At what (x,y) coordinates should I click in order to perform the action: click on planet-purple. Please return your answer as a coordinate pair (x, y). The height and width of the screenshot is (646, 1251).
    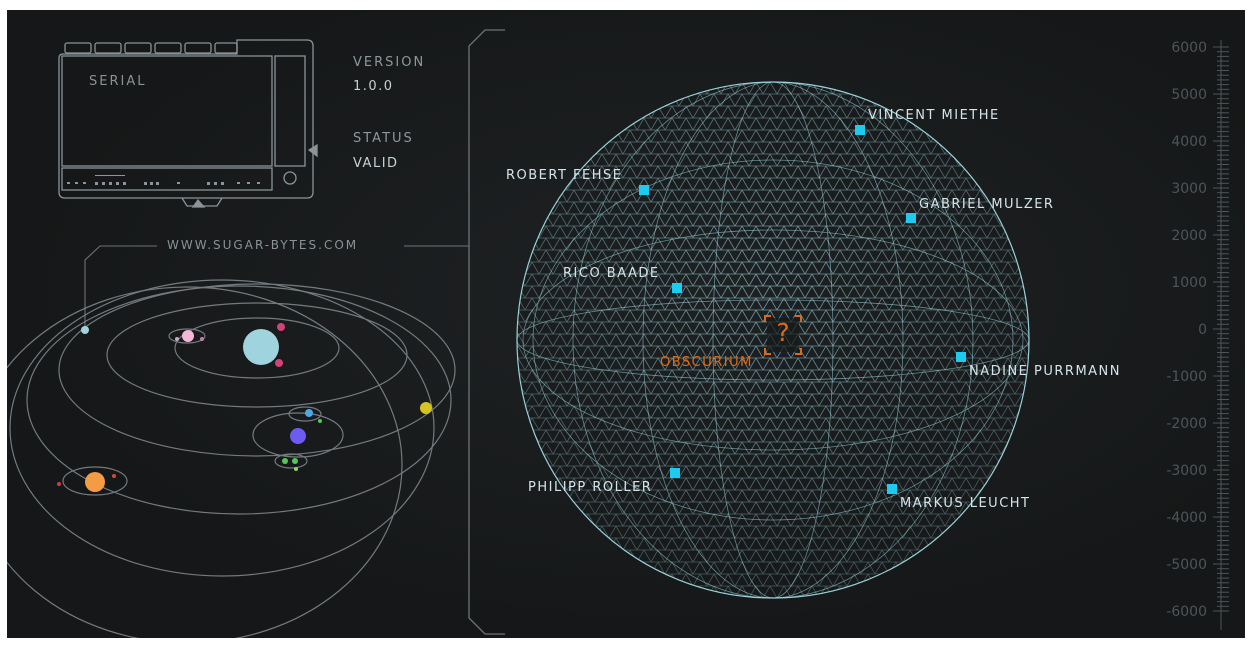
    Looking at the image, I should click on (298, 436).